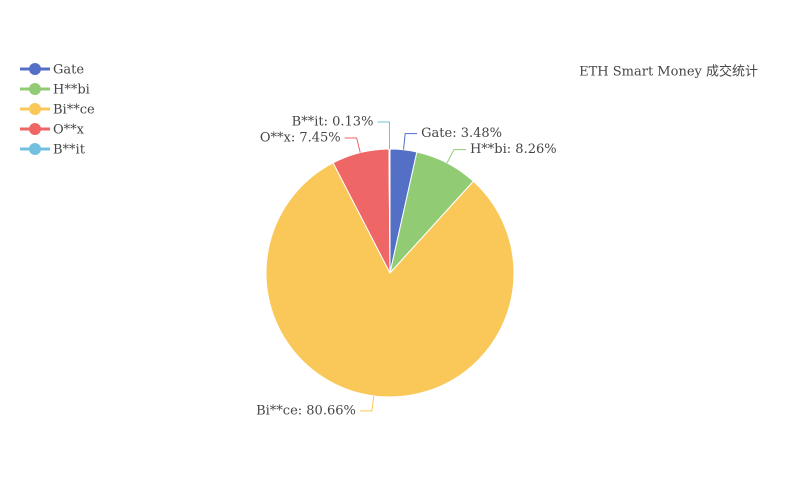  What do you see at coordinates (306, 410) in the screenshot?
I see `data-label: Bi**ce: 80.66%` at bounding box center [306, 410].